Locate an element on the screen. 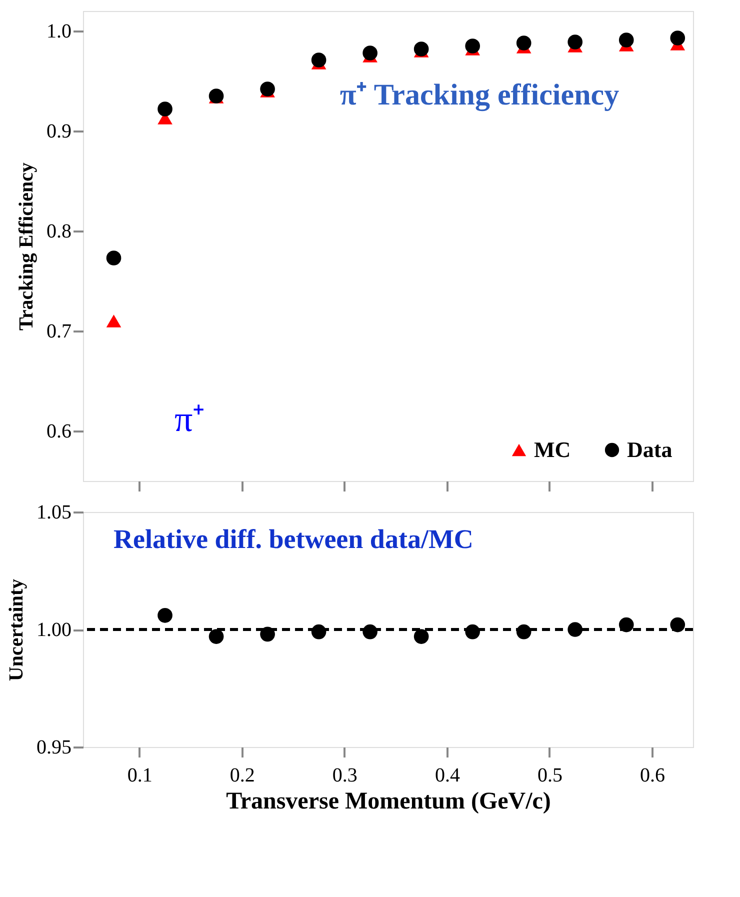 This screenshot has height=897, width=740. y-tick-label: 1.0 is located at coordinates (59, 31).